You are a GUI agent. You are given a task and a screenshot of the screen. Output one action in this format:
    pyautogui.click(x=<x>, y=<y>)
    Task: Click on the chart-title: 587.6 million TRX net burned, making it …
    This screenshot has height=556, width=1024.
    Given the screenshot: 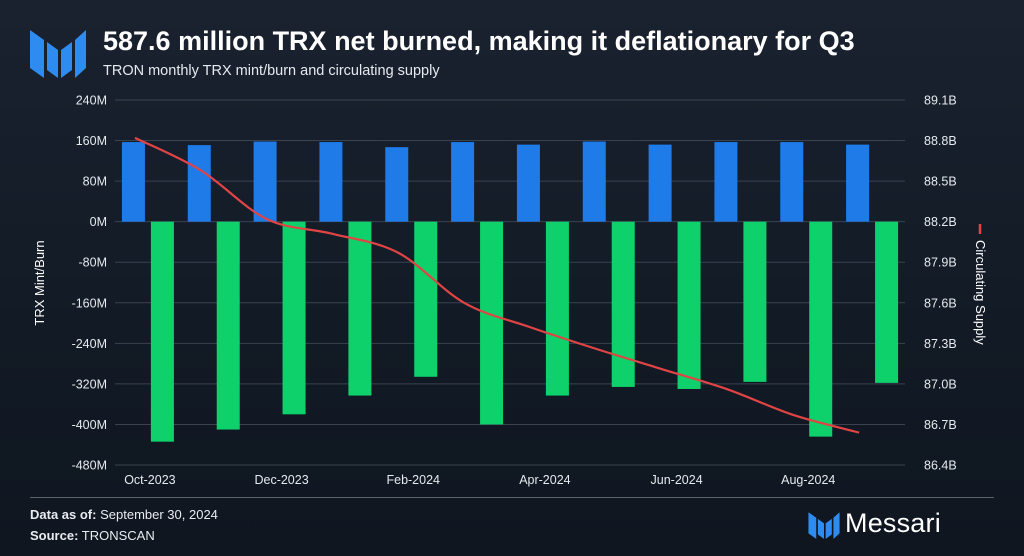 What is the action you would take?
    pyautogui.click(x=479, y=41)
    